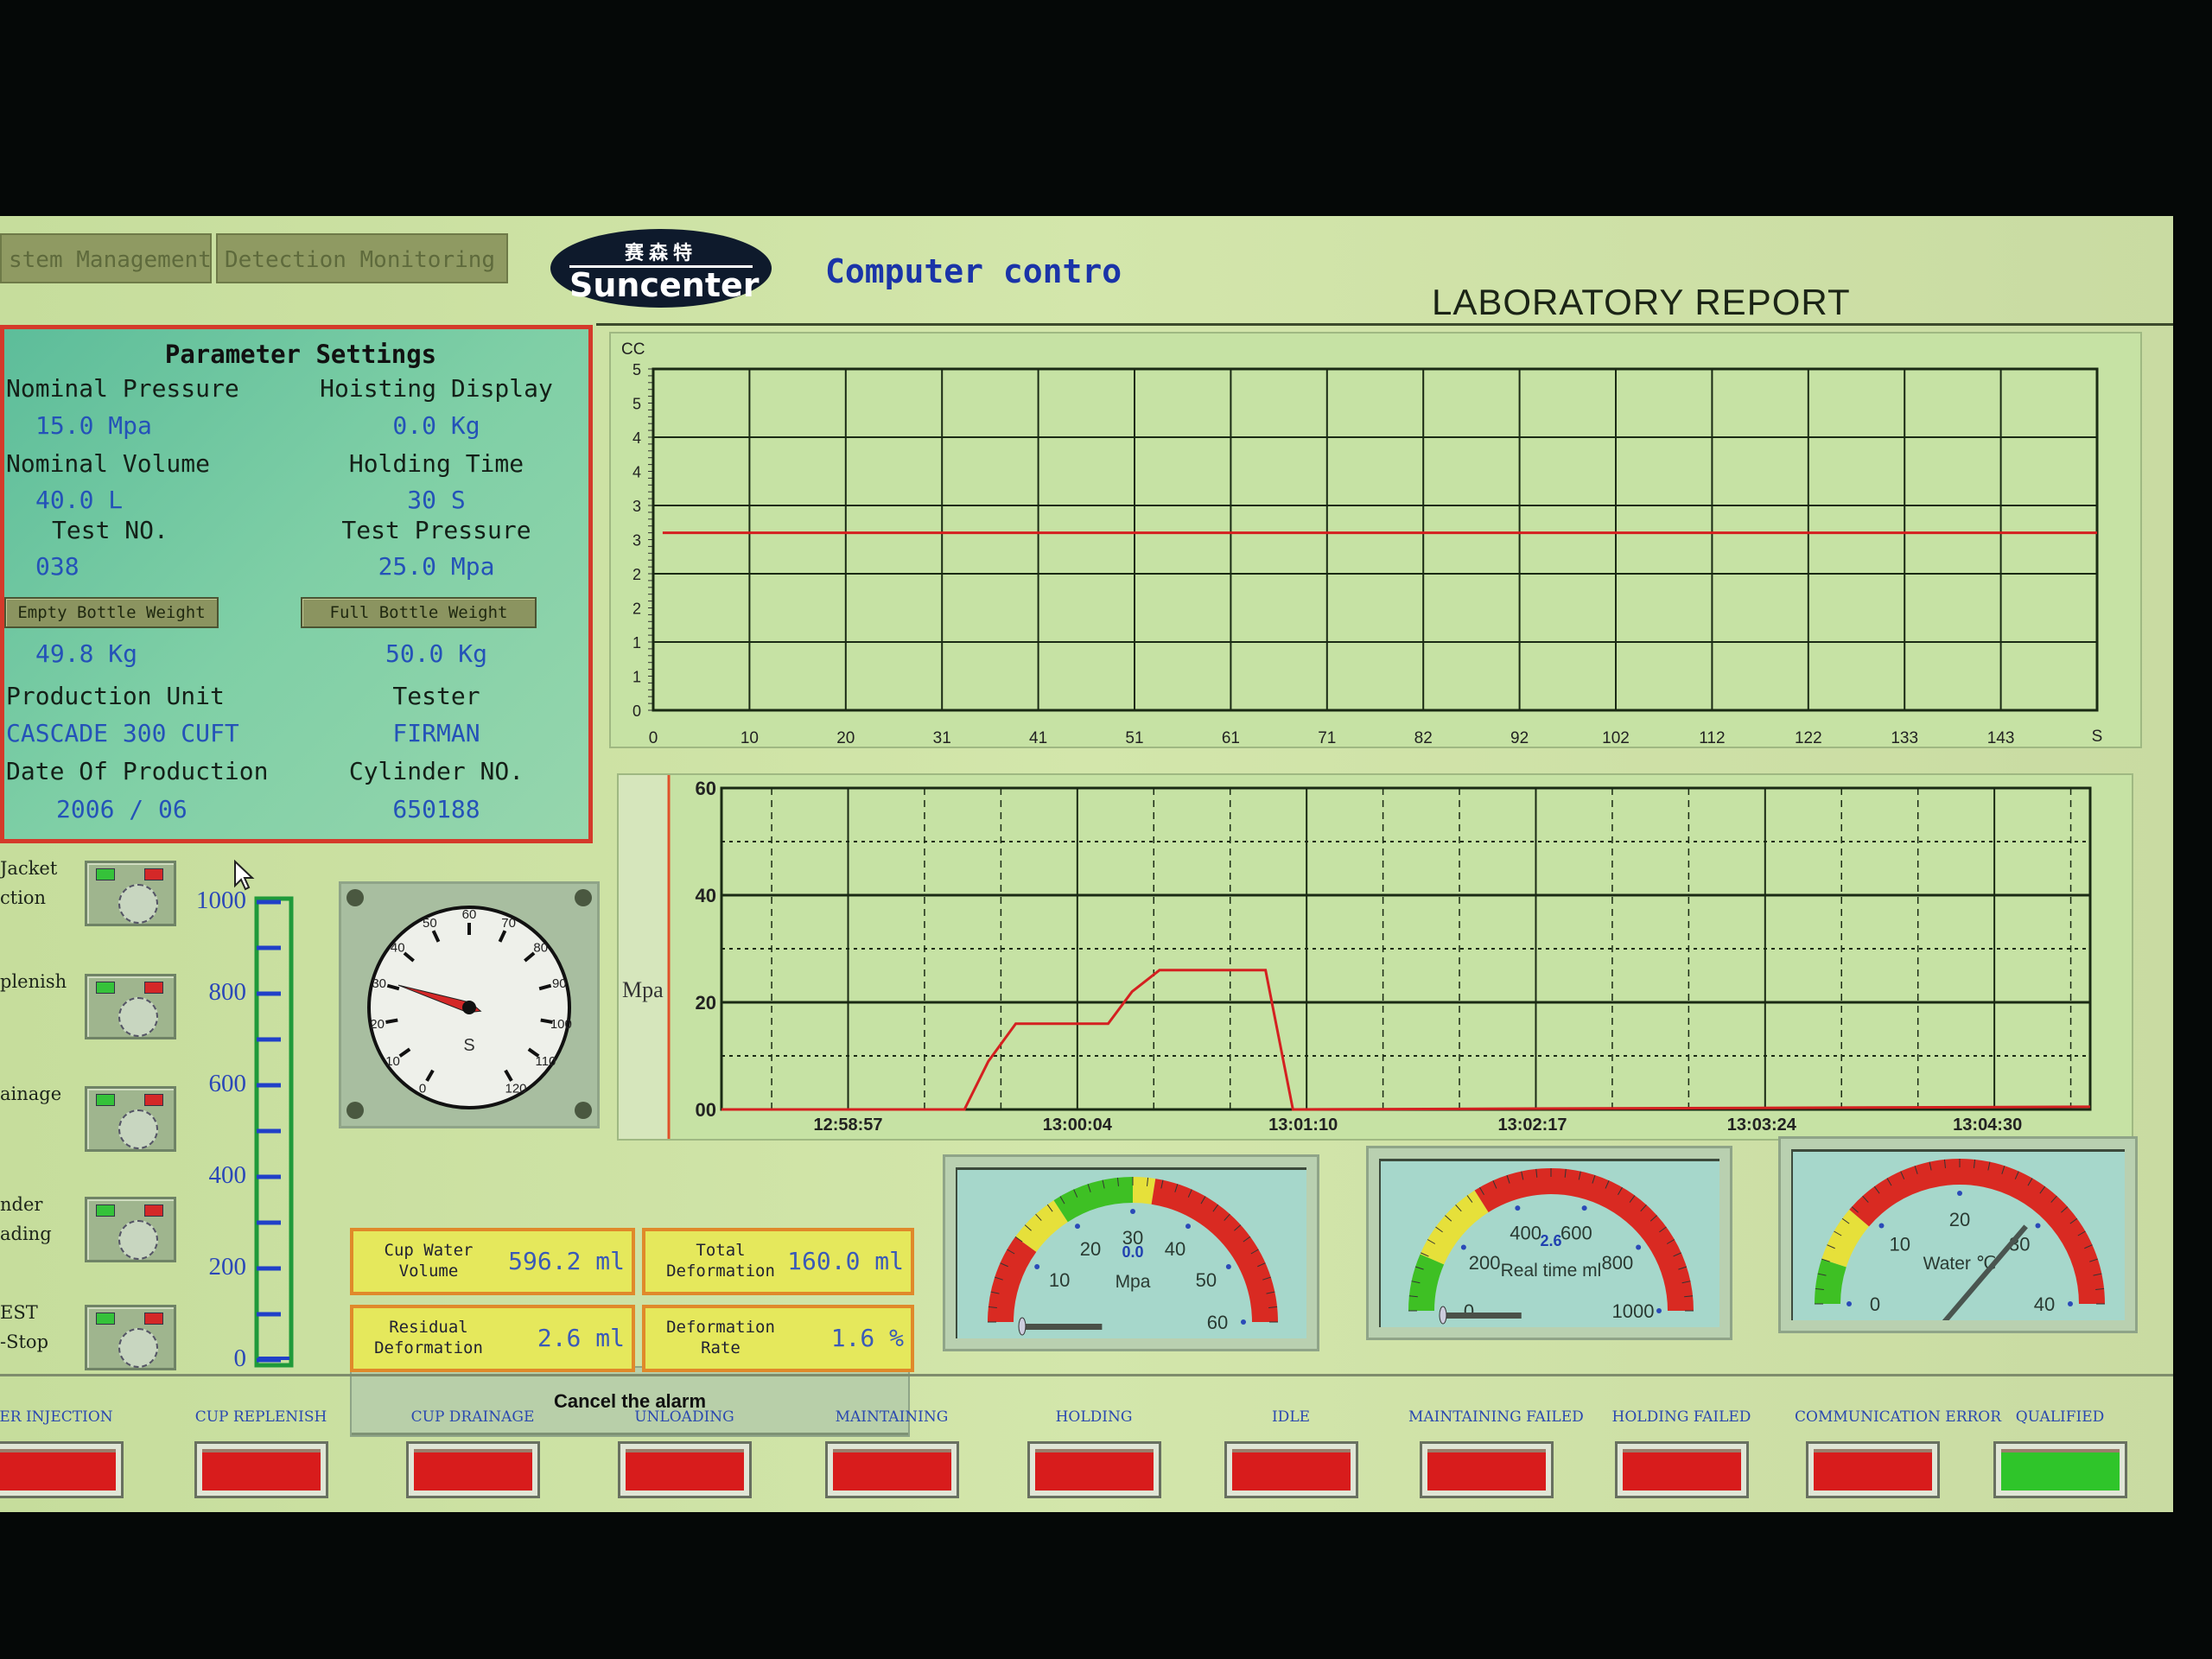 Image resolution: width=2212 pixels, height=1659 pixels. What do you see at coordinates (778, 1338) in the screenshot?
I see `readout-box: Deformation Rate 1.6 %` at bounding box center [778, 1338].